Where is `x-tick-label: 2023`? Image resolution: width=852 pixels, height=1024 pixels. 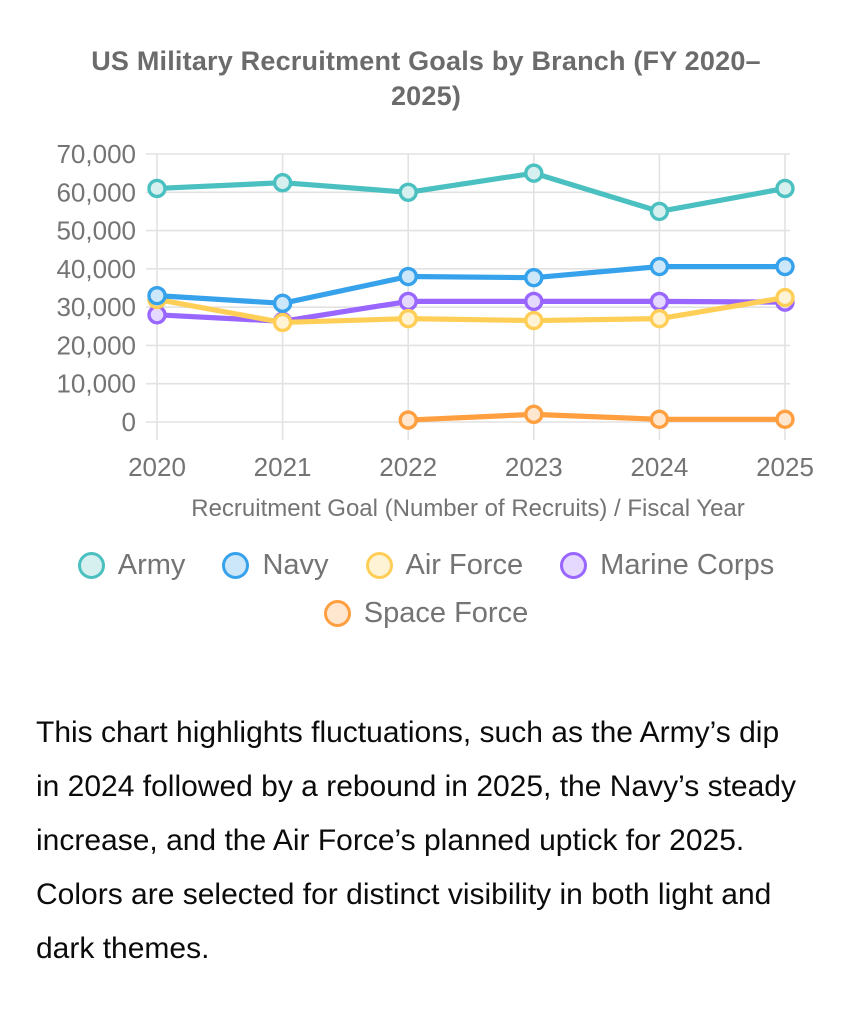 x-tick-label: 2023 is located at coordinates (534, 467).